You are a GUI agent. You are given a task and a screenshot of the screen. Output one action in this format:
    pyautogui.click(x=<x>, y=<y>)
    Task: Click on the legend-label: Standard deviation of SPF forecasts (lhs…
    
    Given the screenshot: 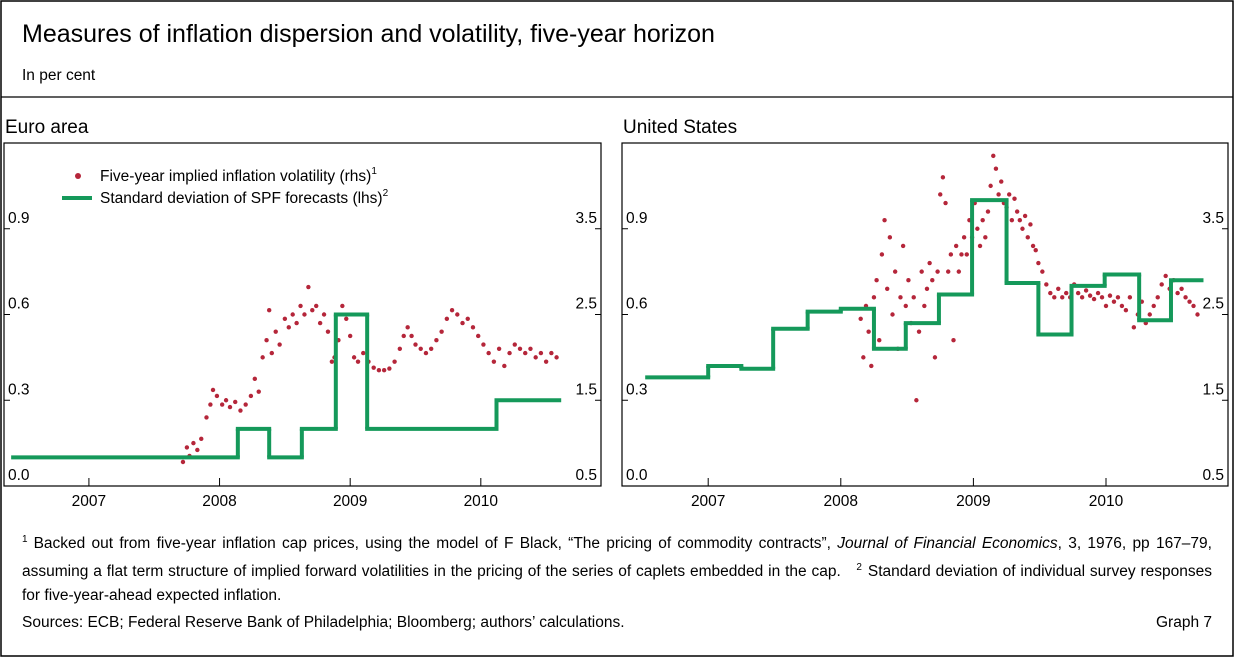 What is the action you would take?
    pyautogui.click(x=244, y=197)
    